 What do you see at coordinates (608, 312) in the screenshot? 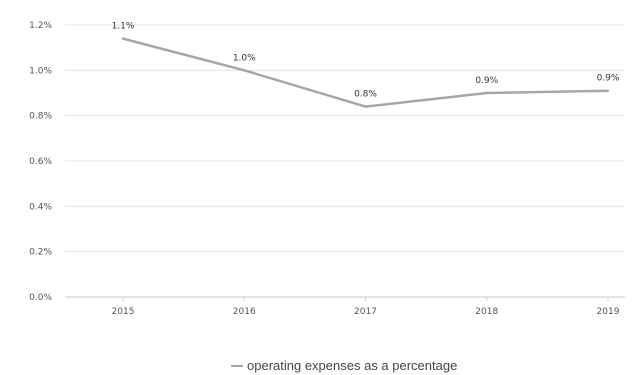
I see `x-tick-label: 2019` at bounding box center [608, 312].